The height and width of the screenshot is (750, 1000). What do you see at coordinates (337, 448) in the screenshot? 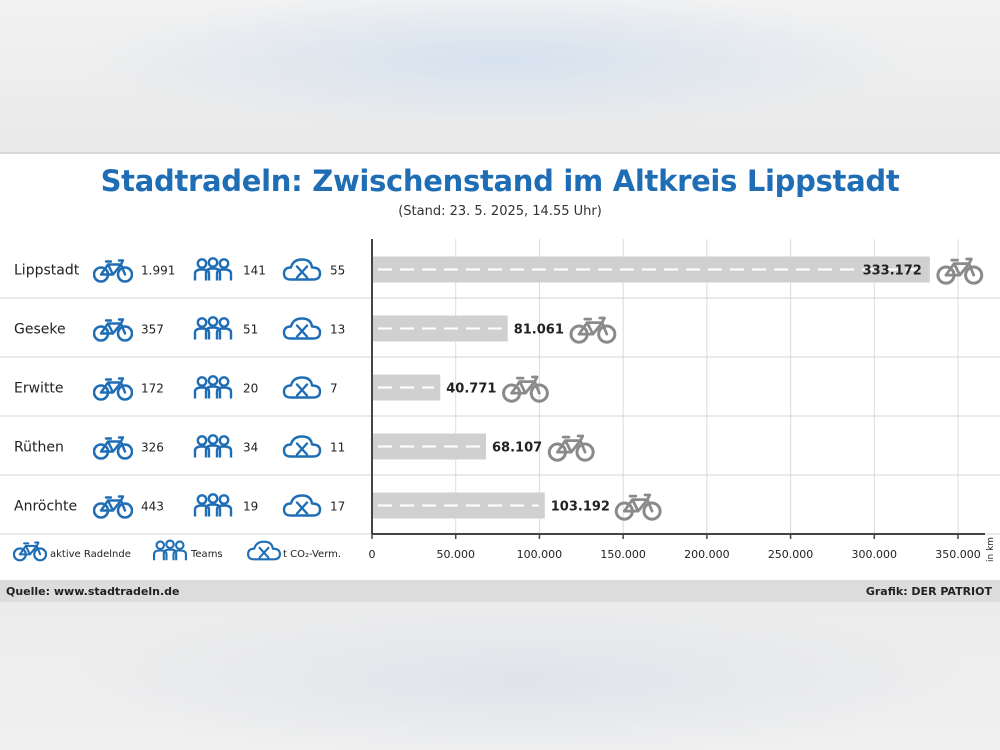
I see `co2-value: 11` at bounding box center [337, 448].